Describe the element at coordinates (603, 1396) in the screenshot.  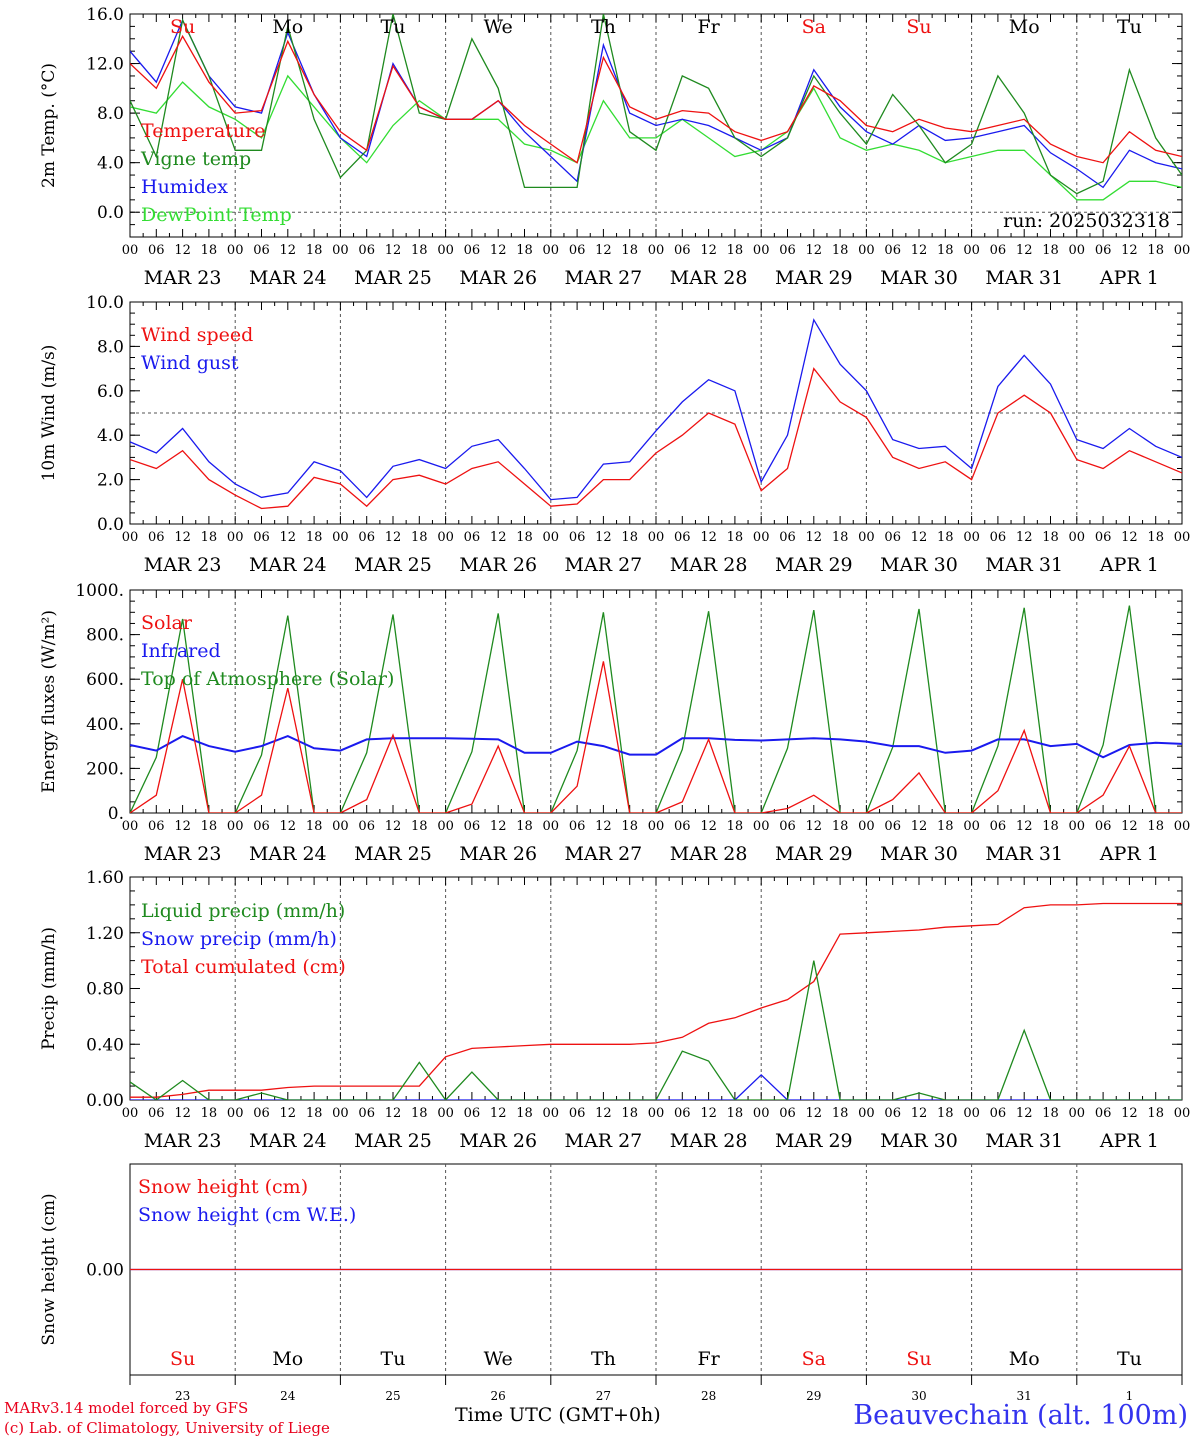
I see `day-number-label: 27` at that location.